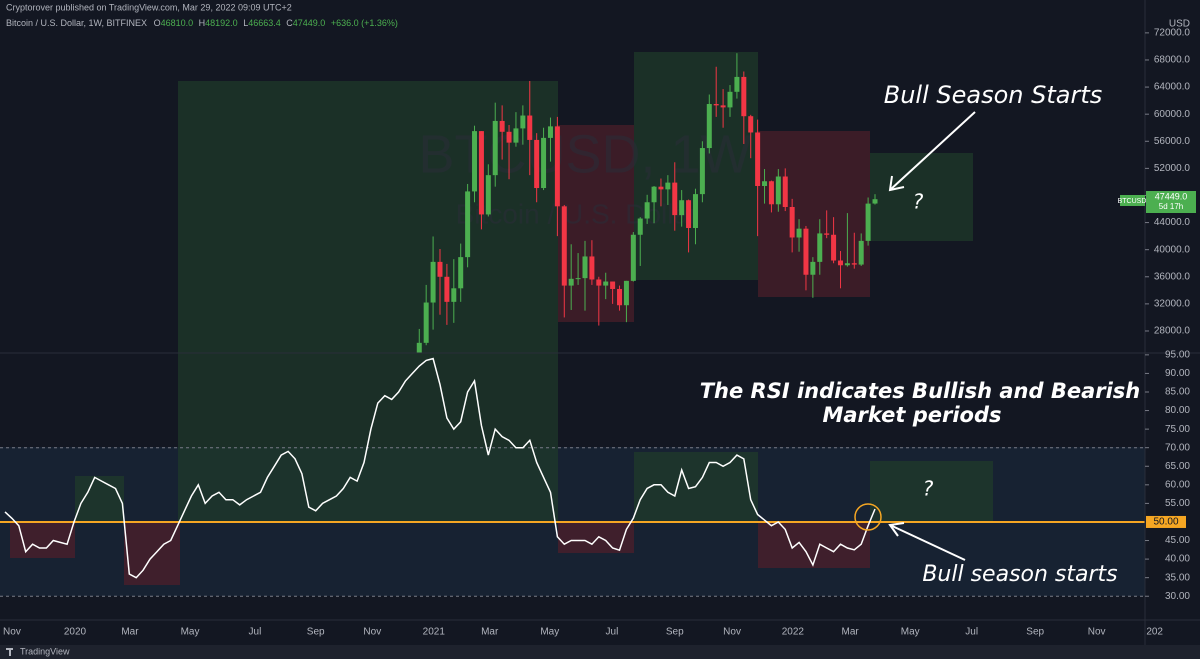  What do you see at coordinates (793, 632) in the screenshot?
I see `x-tick-label: 2022` at bounding box center [793, 632].